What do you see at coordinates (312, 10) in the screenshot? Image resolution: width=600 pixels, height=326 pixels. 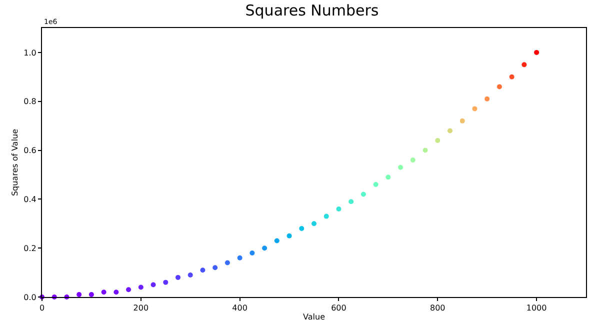 I see `chart-title: Squares Numbers` at bounding box center [312, 10].